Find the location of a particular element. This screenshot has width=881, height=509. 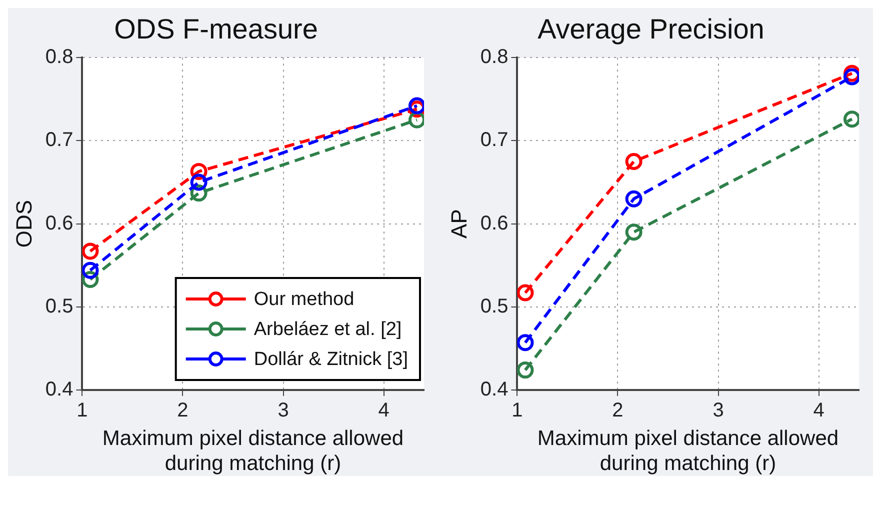

y-axis-title: AP is located at coordinates (459, 223).